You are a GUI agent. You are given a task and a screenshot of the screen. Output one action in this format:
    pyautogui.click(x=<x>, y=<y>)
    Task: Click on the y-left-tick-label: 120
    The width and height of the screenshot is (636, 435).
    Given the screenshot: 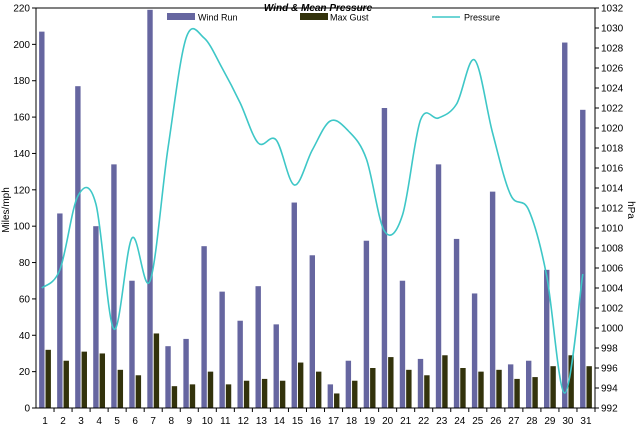 What is the action you would take?
    pyautogui.click(x=21, y=190)
    